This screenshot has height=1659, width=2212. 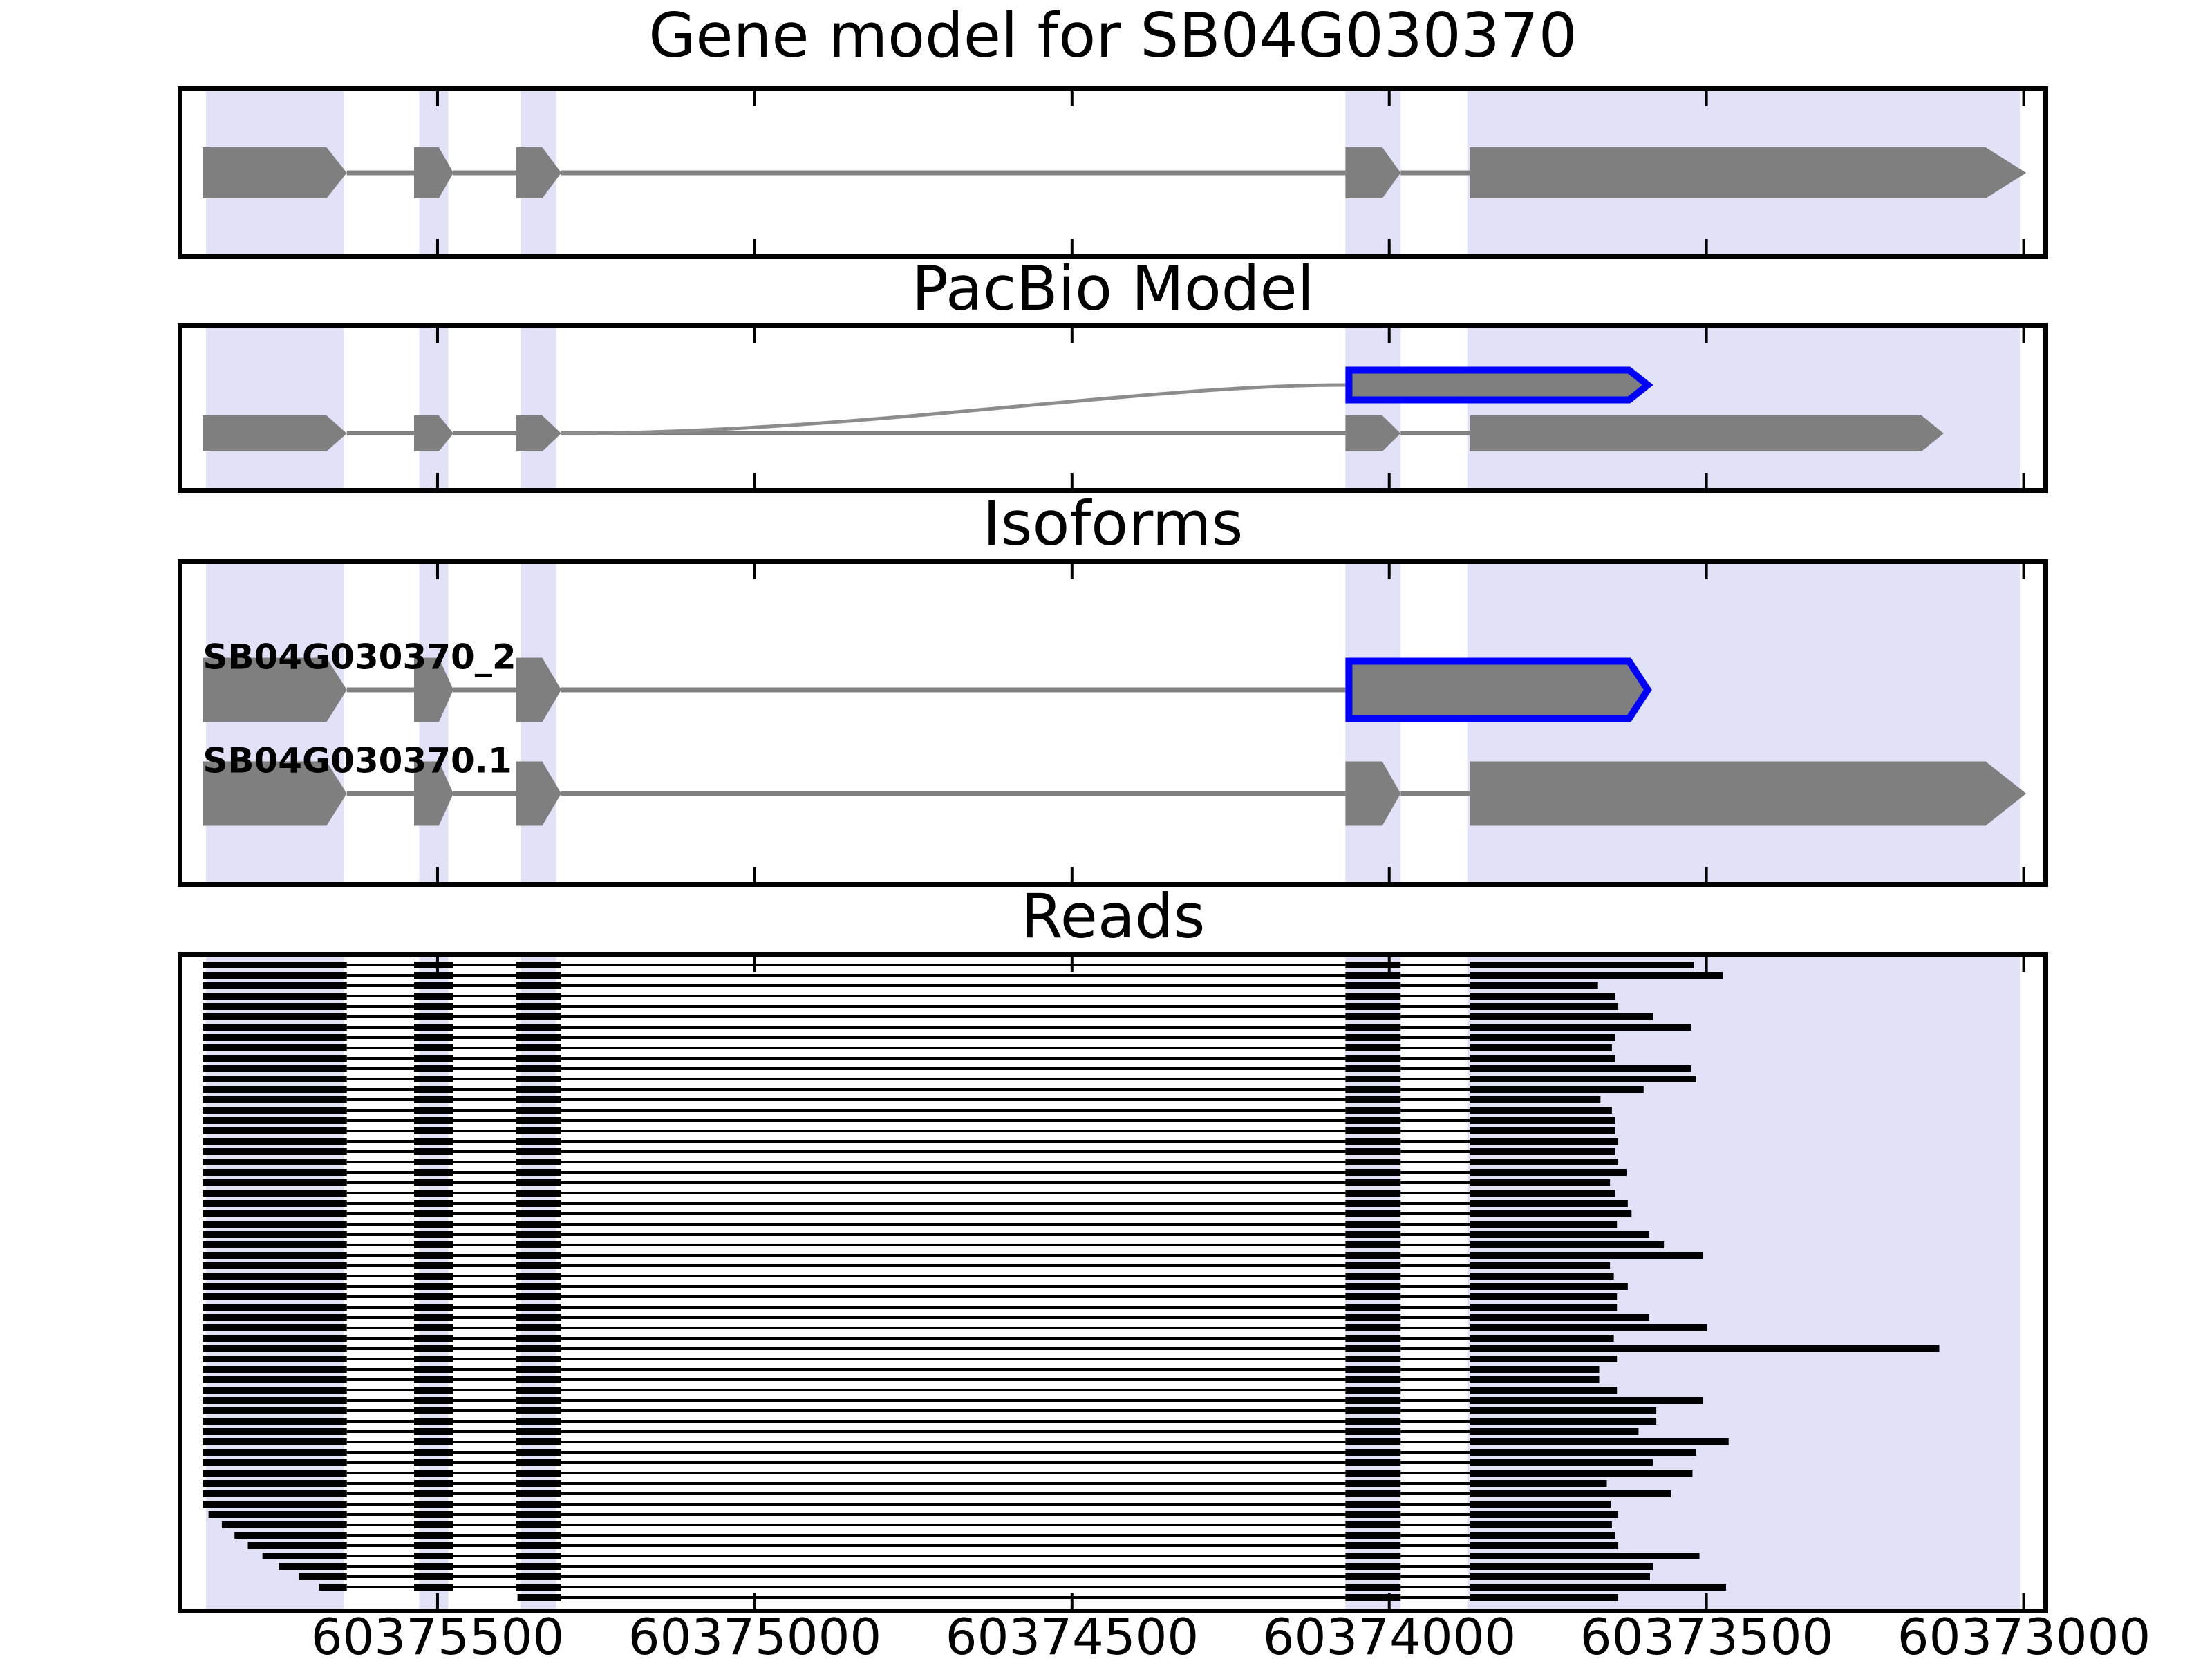 I want to click on exon-shape-highlighted, so click(x=1499, y=385).